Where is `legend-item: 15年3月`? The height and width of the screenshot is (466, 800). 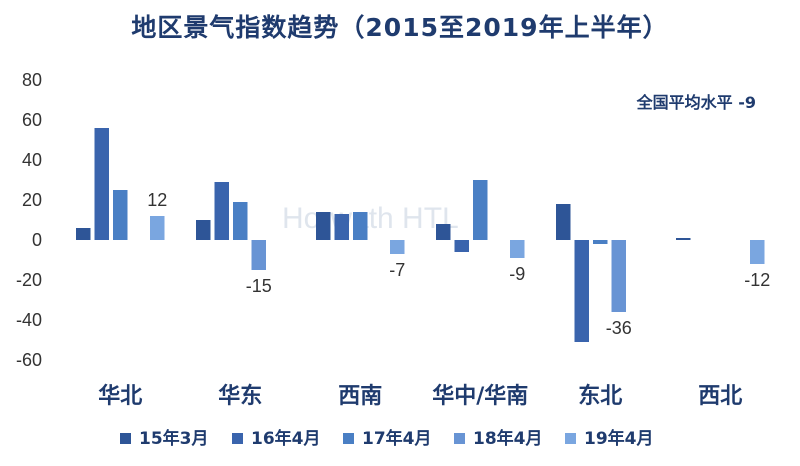 legend-item: 15年3月 is located at coordinates (164, 438).